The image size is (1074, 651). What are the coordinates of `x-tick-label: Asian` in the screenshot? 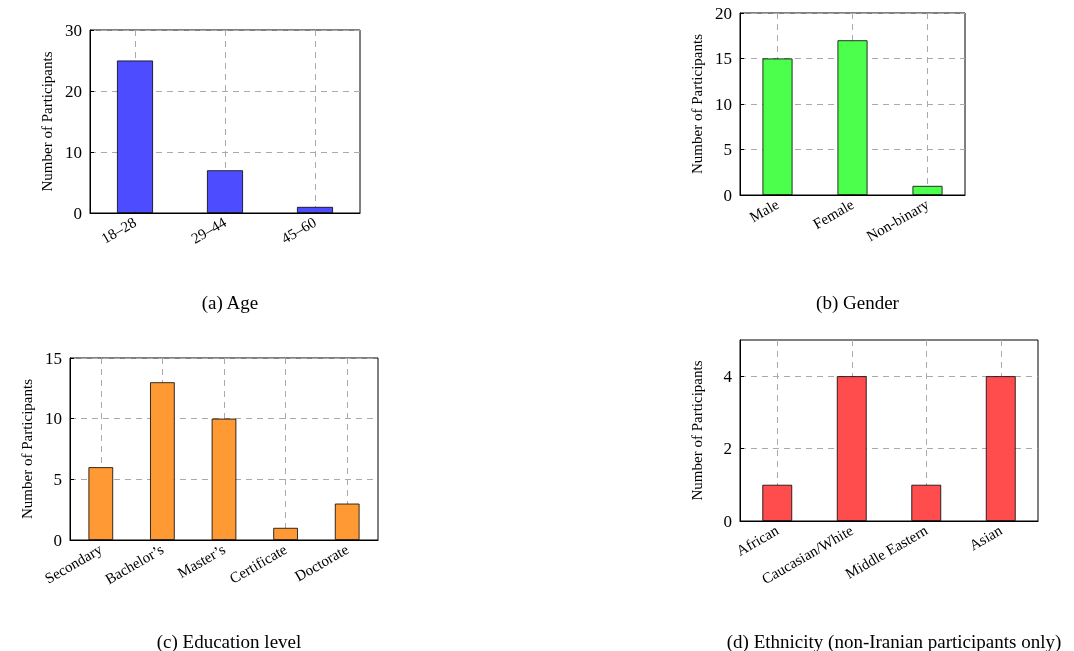 It's located at (986, 537).